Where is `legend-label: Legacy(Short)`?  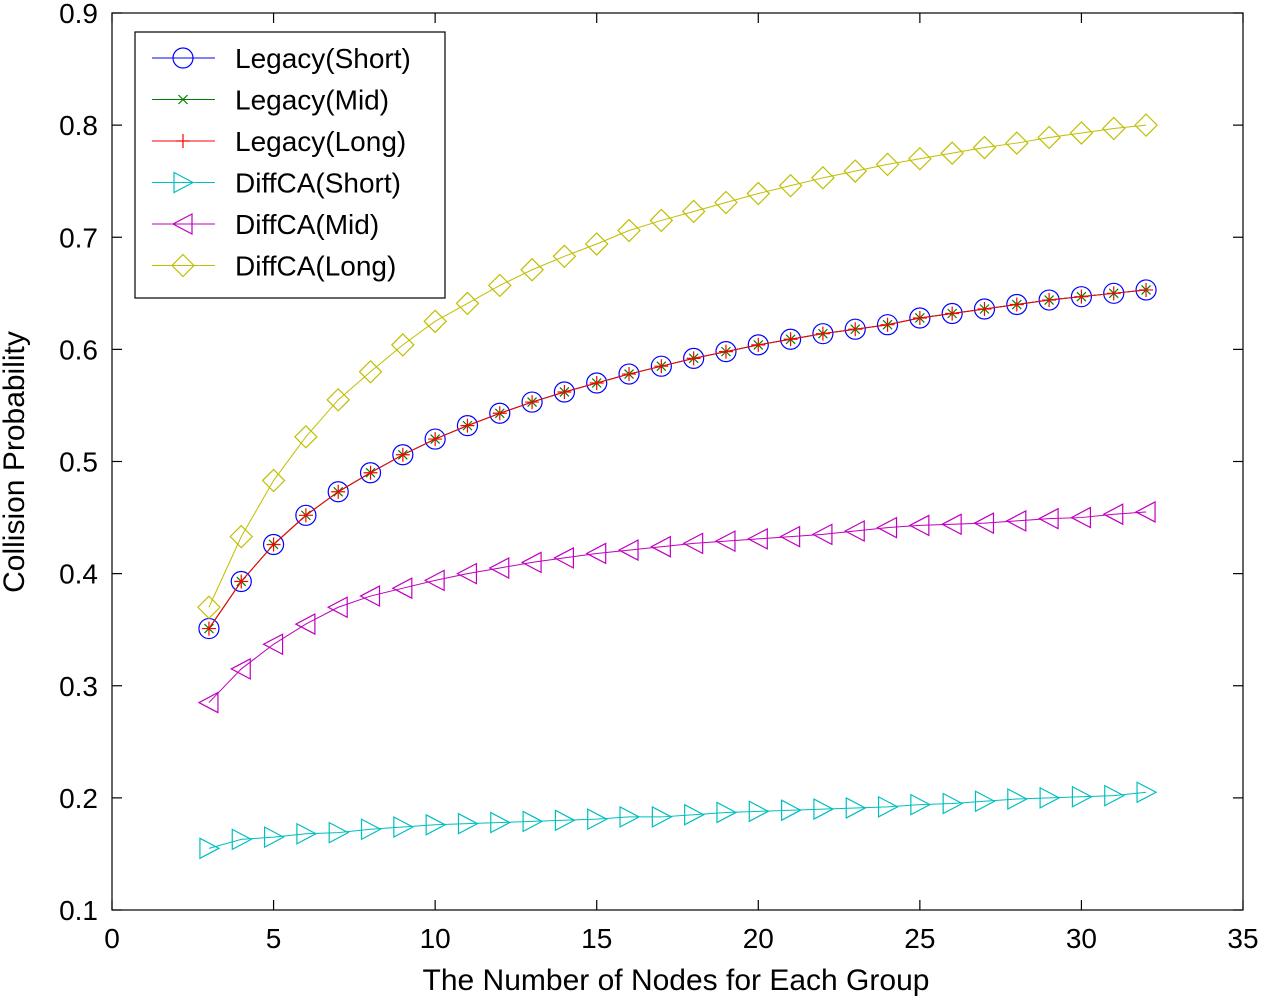
legend-label: Legacy(Short) is located at coordinates (323, 58).